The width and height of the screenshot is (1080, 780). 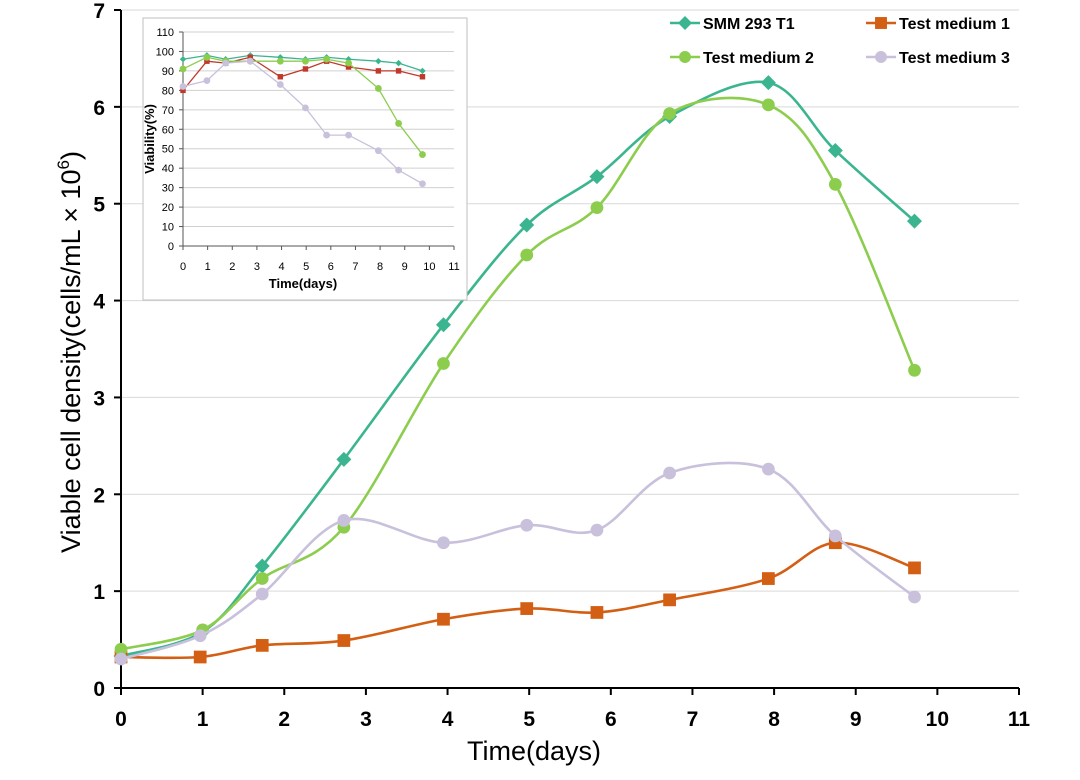 I want to click on main-y-tick-label: 7, so click(x=99, y=11).